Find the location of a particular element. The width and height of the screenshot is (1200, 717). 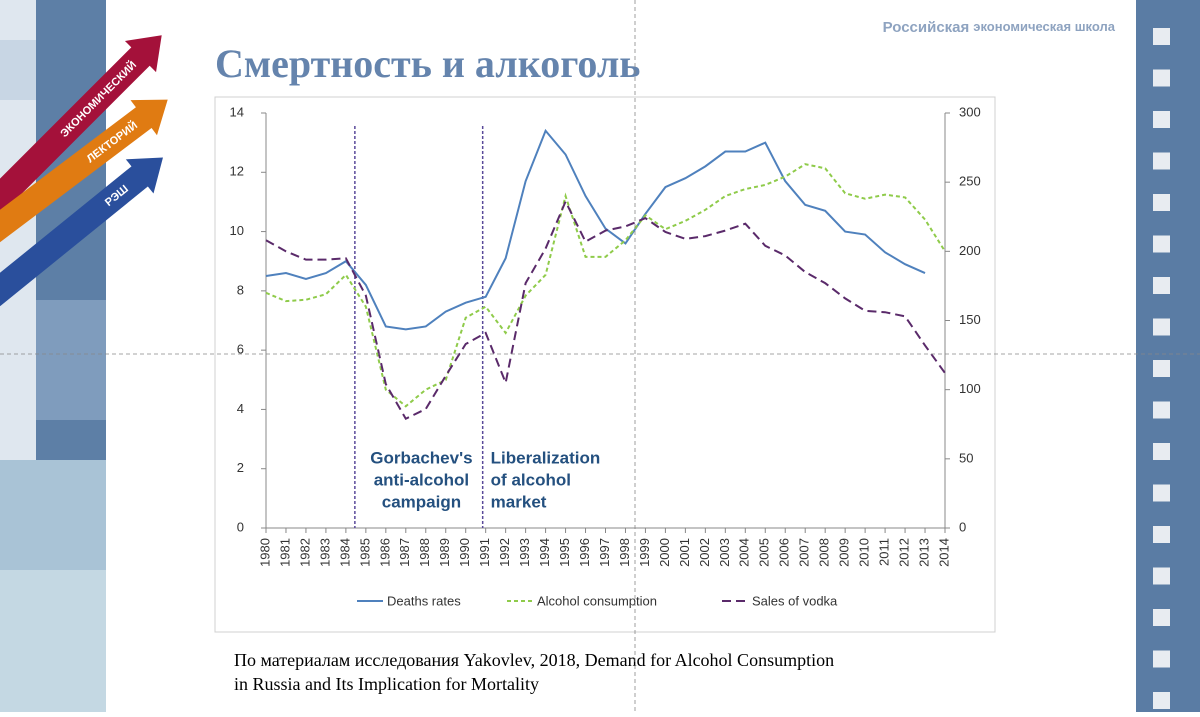

x-tick-label: 2012 is located at coordinates (903, 552).